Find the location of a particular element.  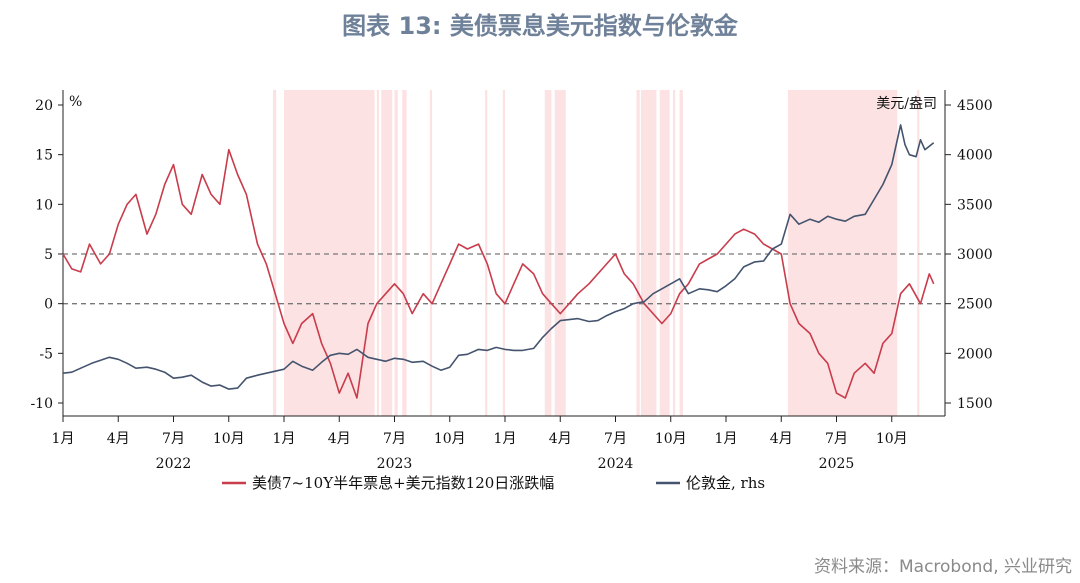

x-year-label: 2022 is located at coordinates (174, 464).